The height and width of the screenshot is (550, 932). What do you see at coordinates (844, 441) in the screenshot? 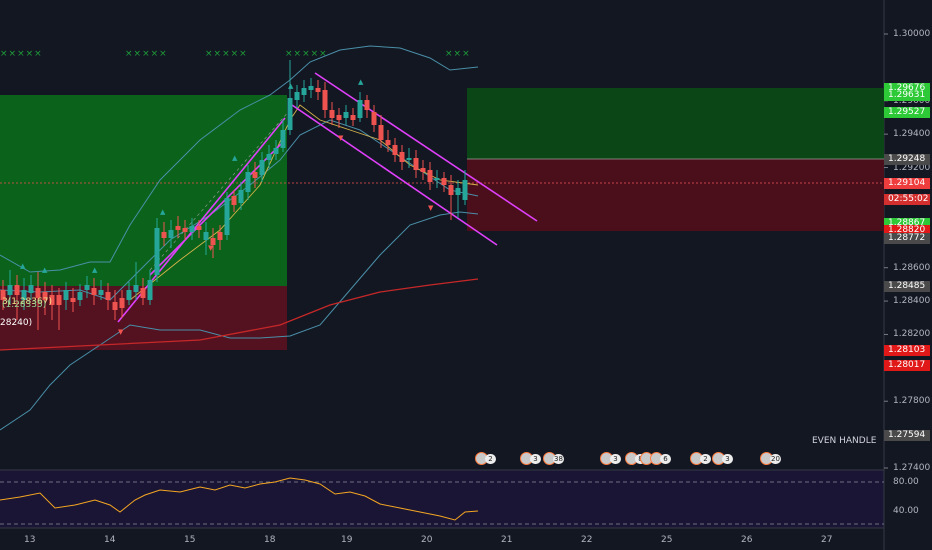
I see `even-handle-label: EVEN HANDLE` at bounding box center [844, 441].